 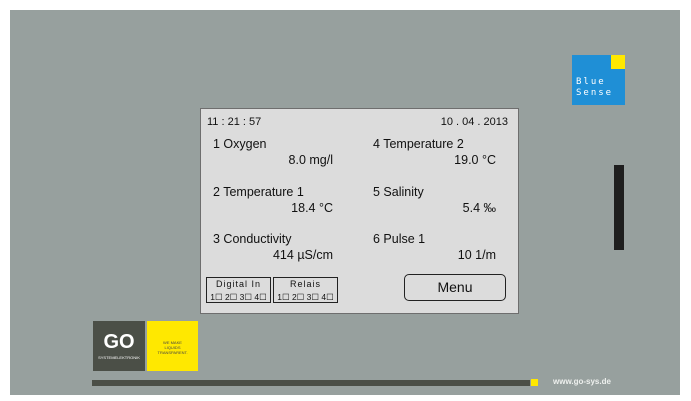 I want to click on card-slot, so click(x=619, y=207).